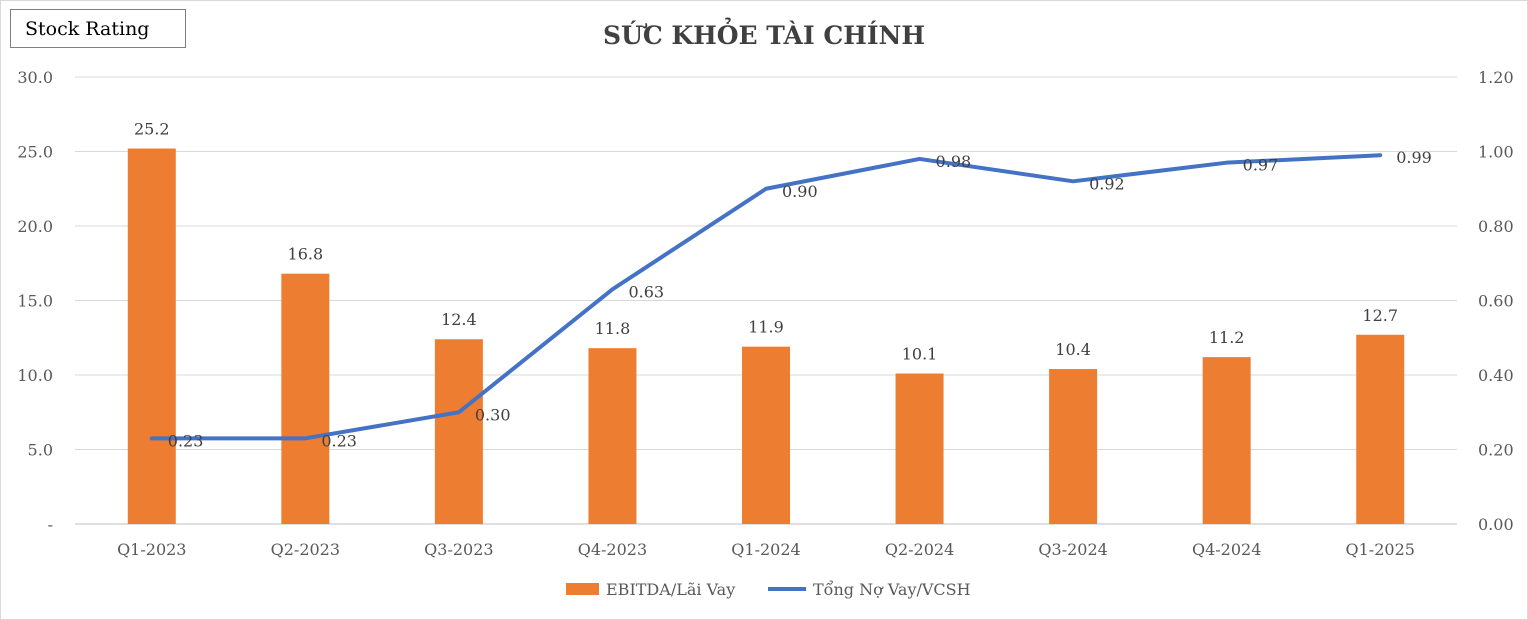 This screenshot has width=1528, height=620. What do you see at coordinates (670, 589) in the screenshot?
I see `legend-label-ebitda: EBITDA/Lãi Vay` at bounding box center [670, 589].